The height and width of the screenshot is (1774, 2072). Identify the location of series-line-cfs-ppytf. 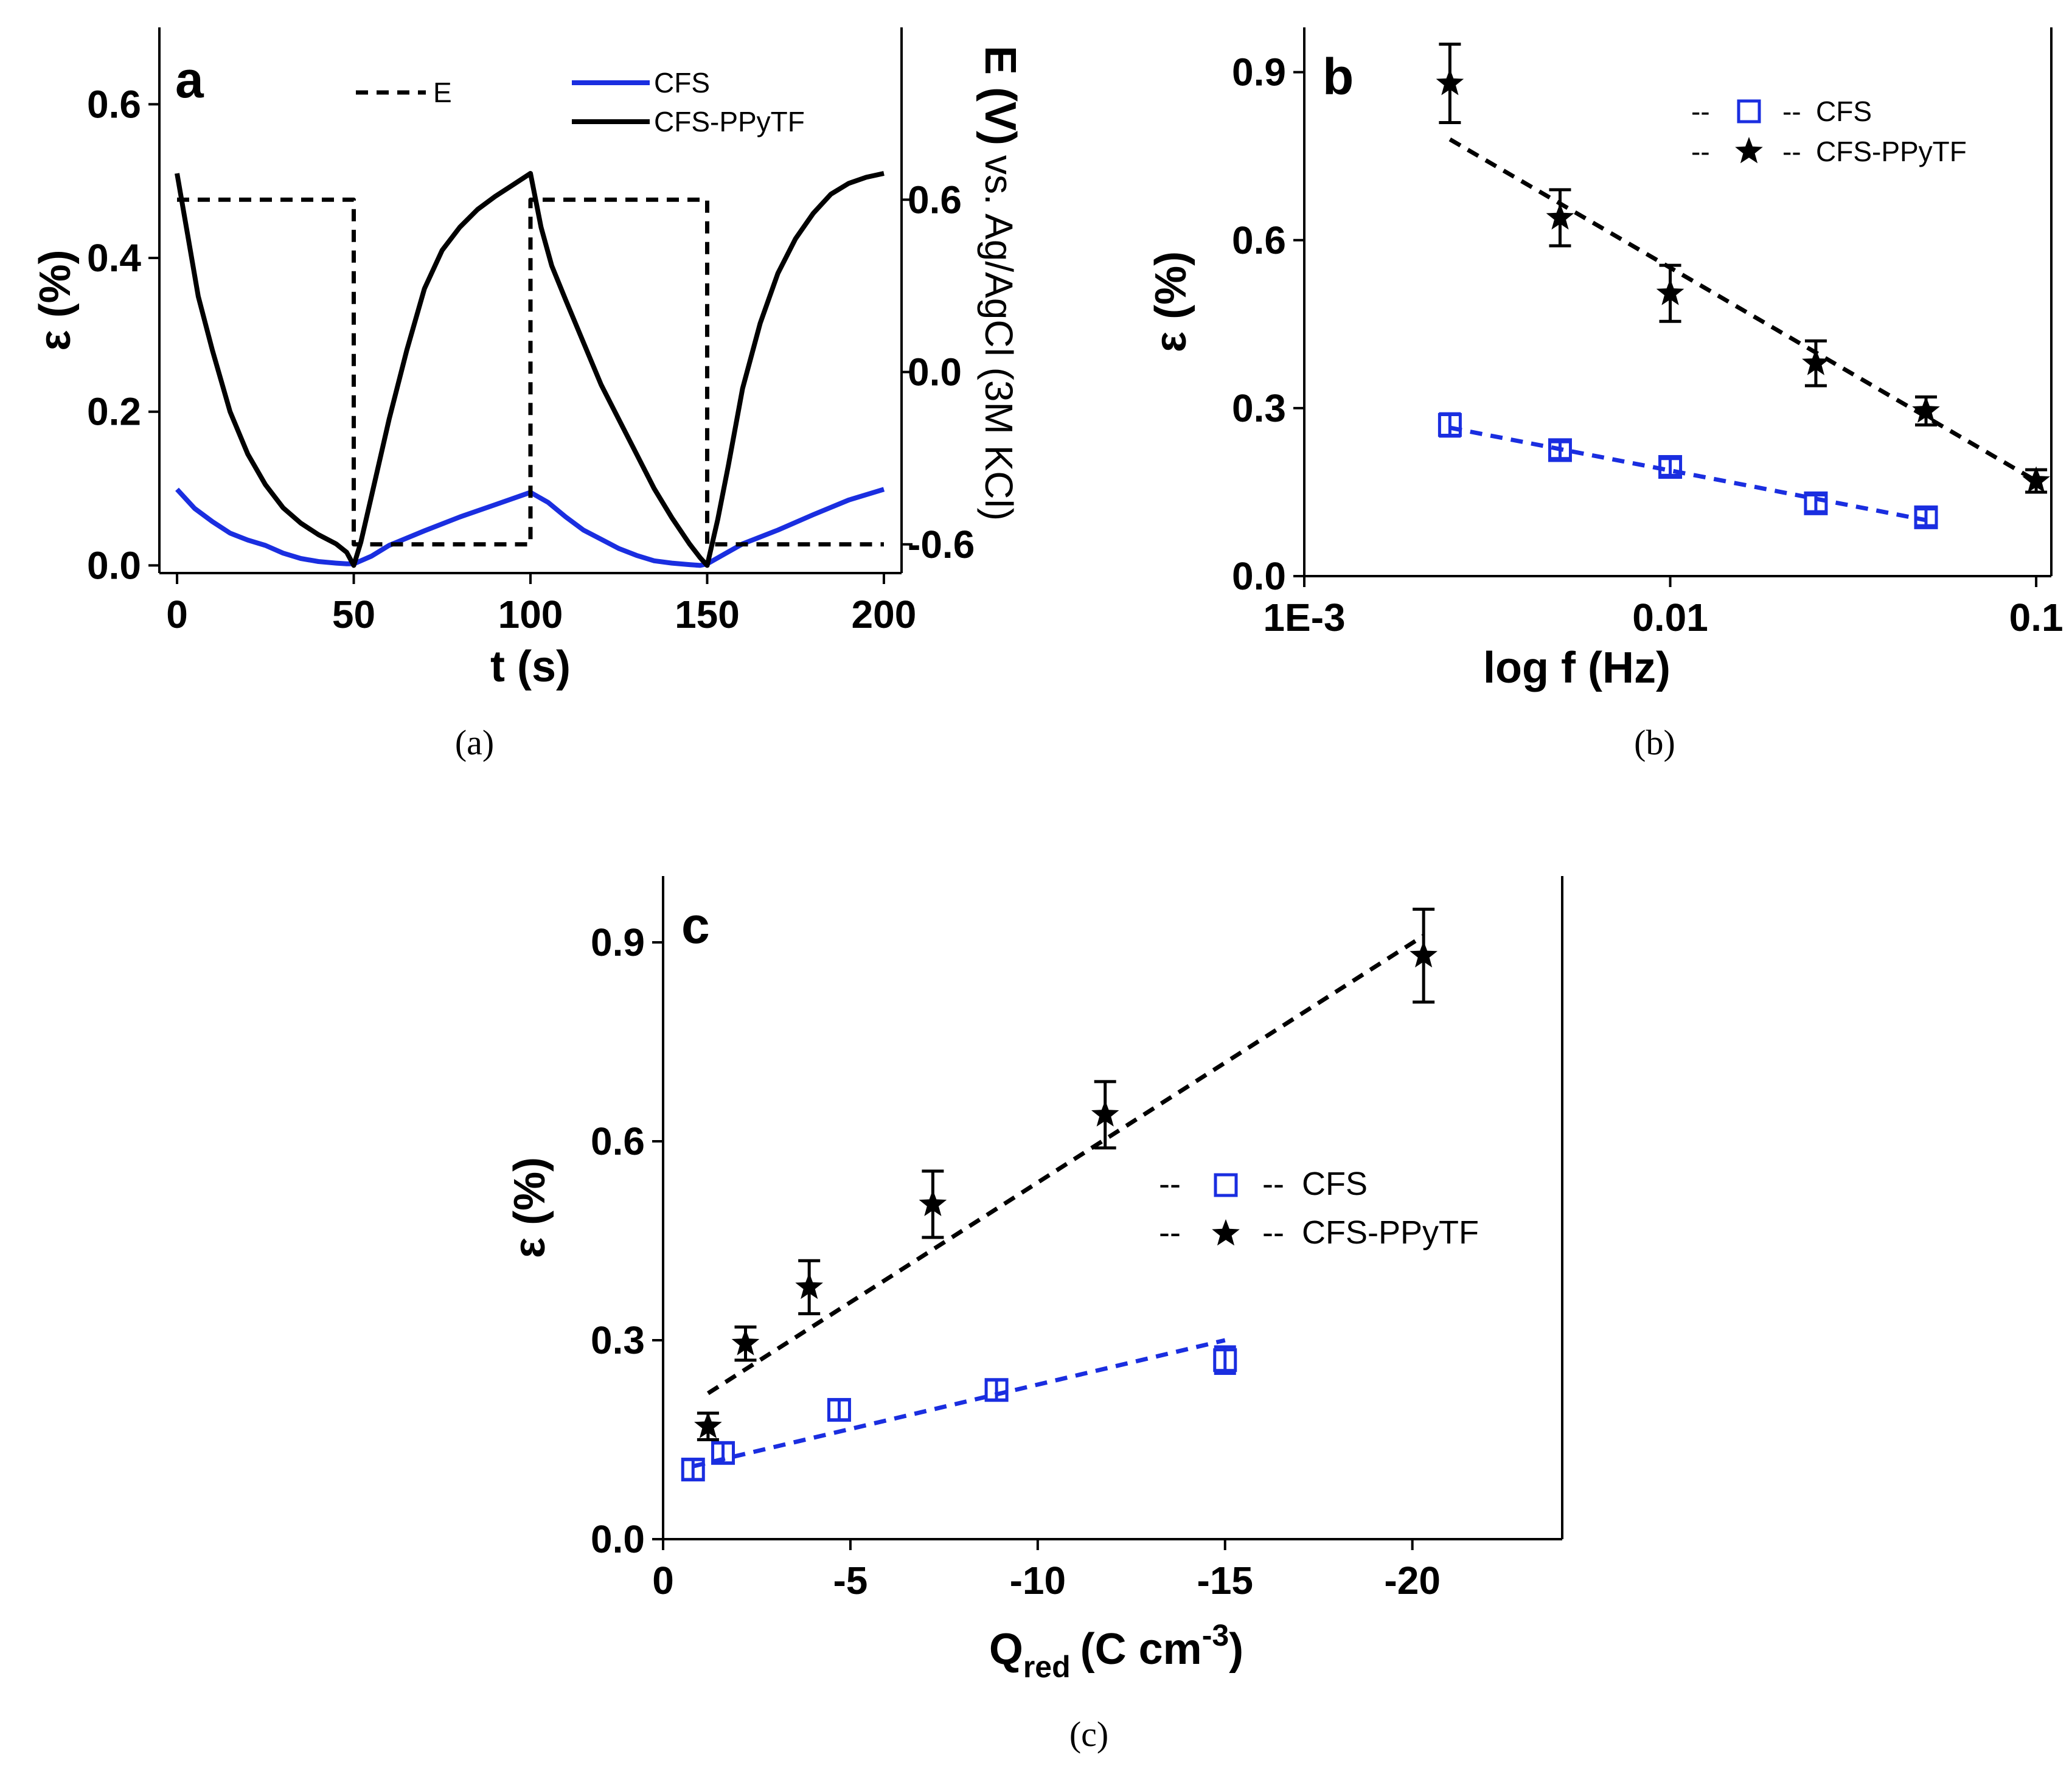
(530, 370).